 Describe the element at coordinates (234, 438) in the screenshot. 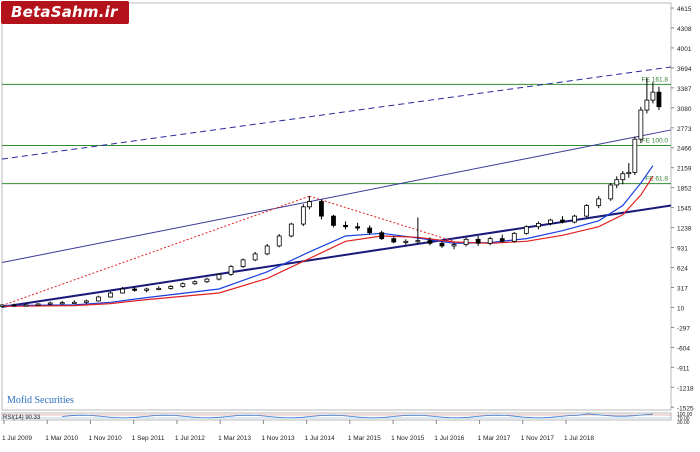

I see `x-tick-label: 1 Mar 2013` at that location.